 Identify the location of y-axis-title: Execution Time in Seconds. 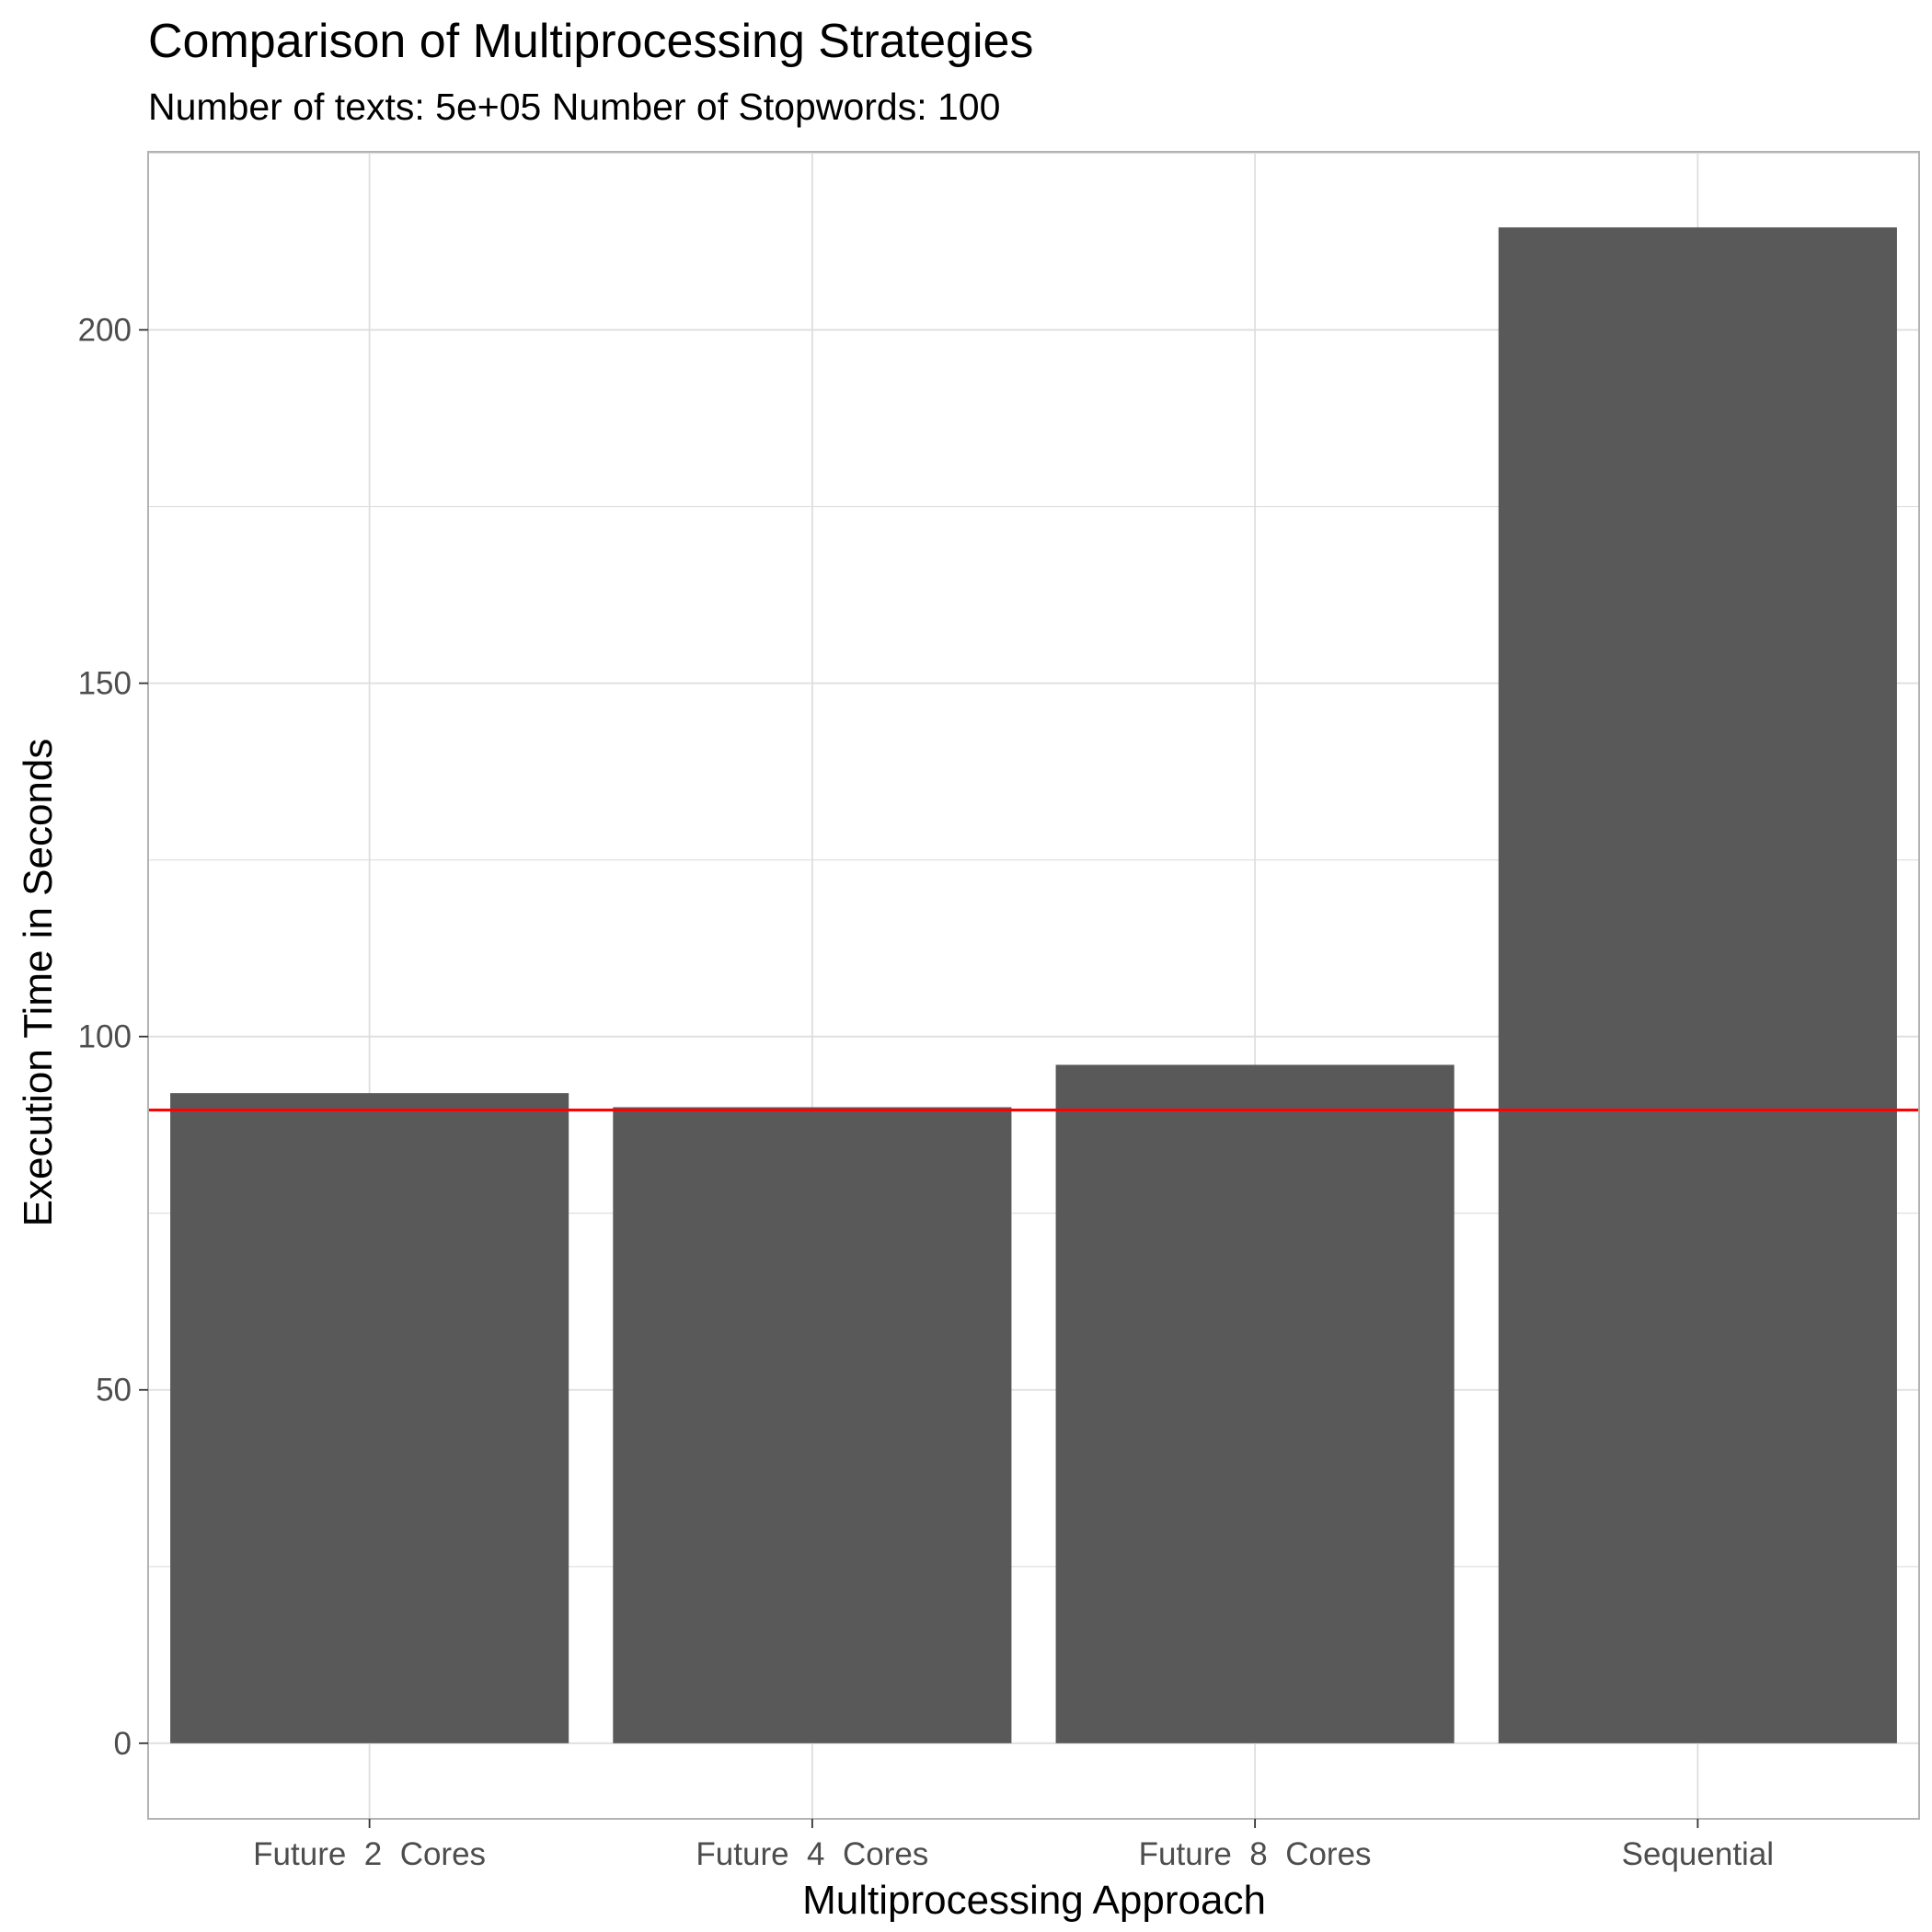
(38, 983).